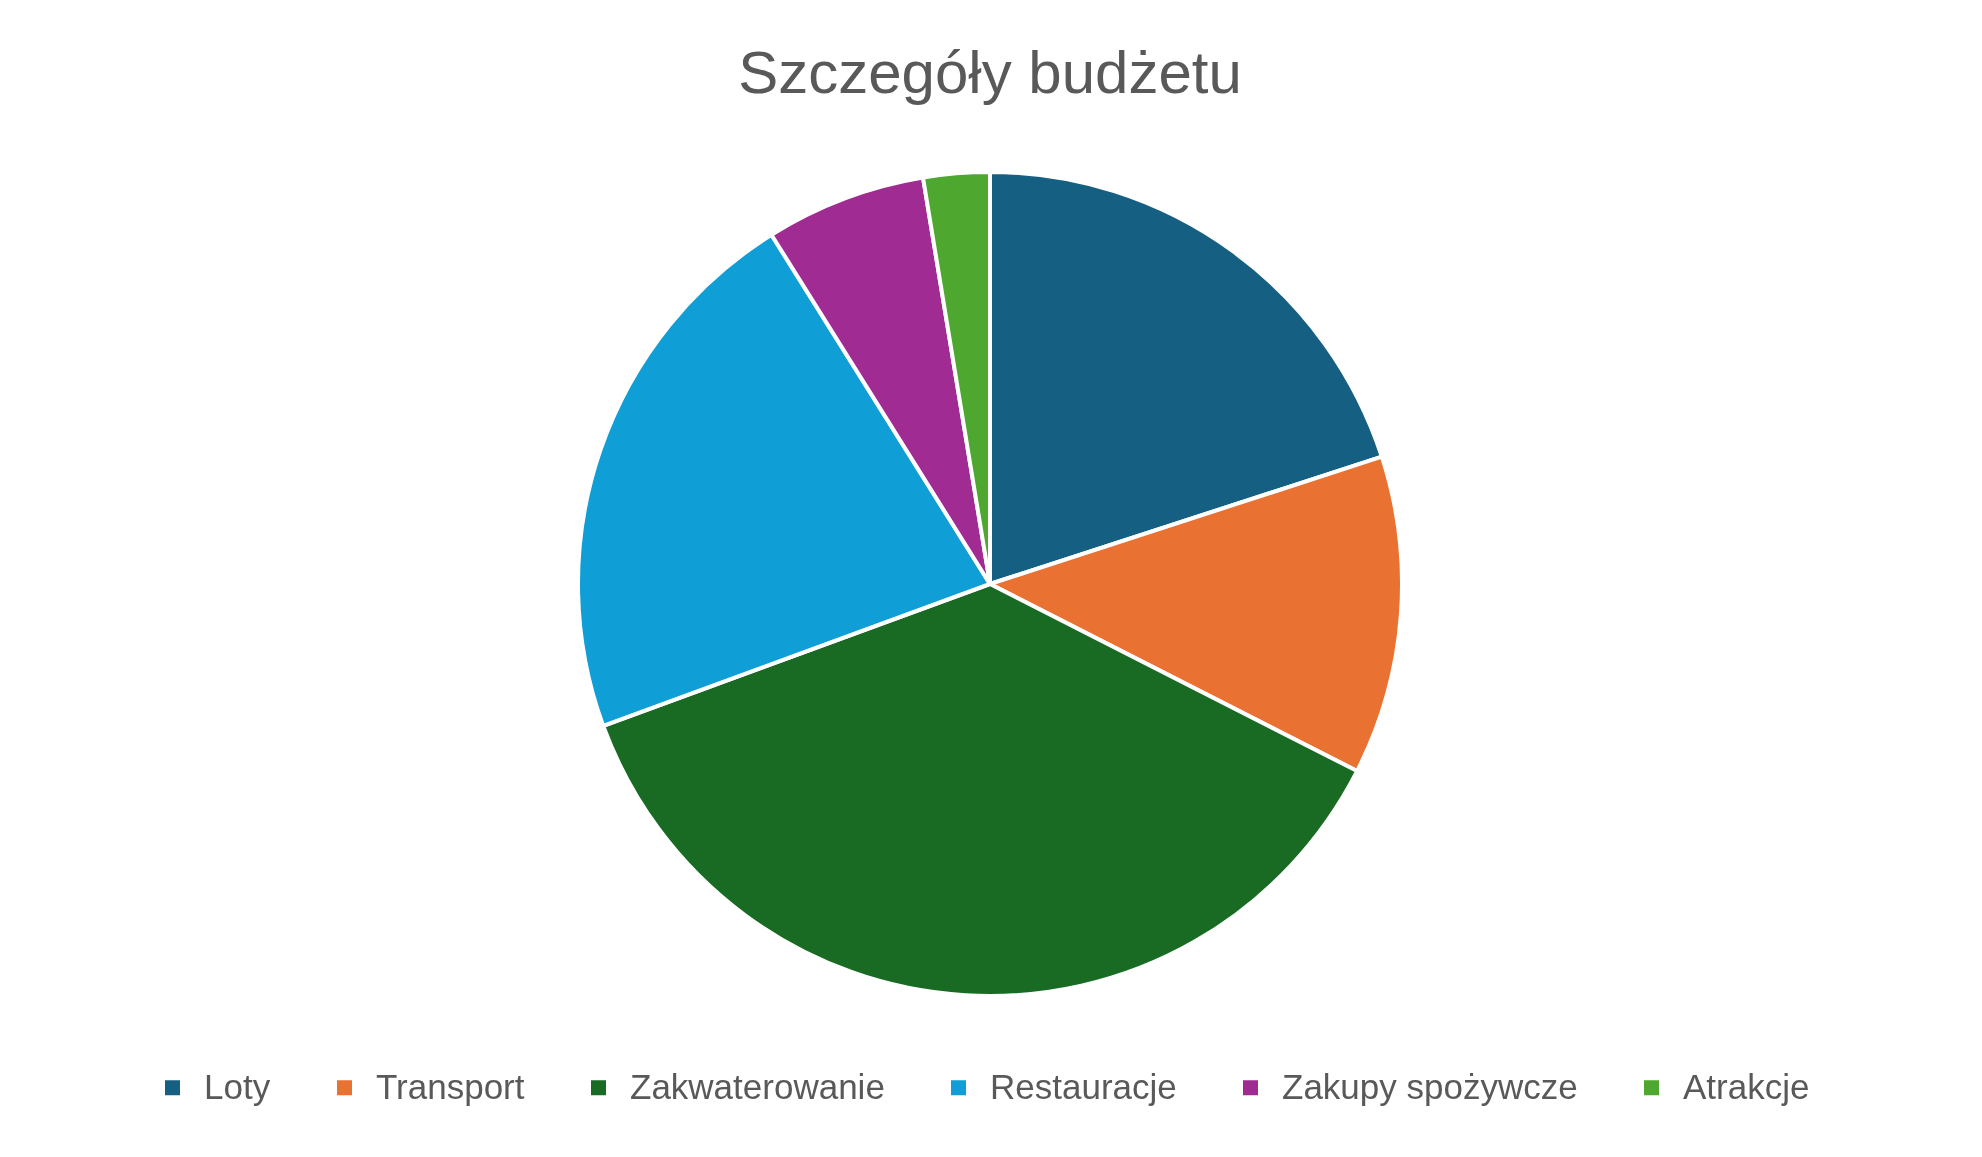 This screenshot has width=1982, height=1157. What do you see at coordinates (1083, 1086) in the screenshot?
I see `legend-label: Restauracje` at bounding box center [1083, 1086].